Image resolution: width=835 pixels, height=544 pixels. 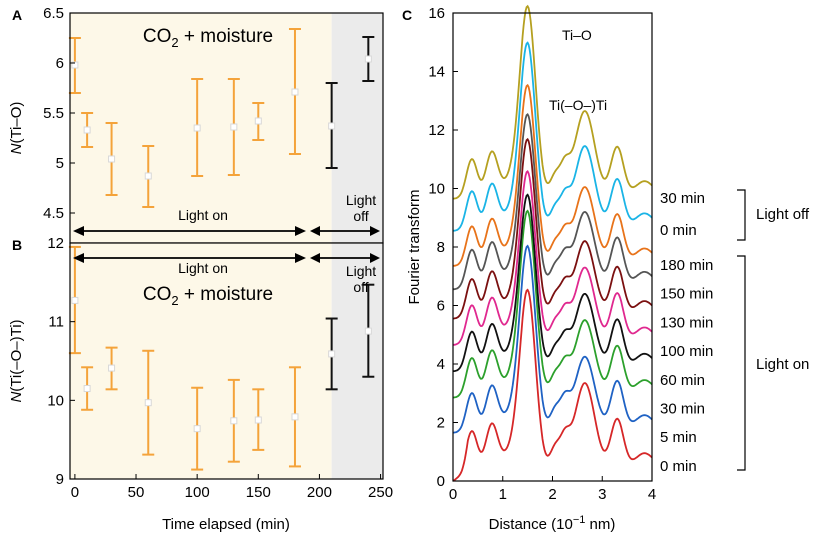 I want to click on panel-b-condition-title: CO2 + moisture, so click(x=208, y=296).